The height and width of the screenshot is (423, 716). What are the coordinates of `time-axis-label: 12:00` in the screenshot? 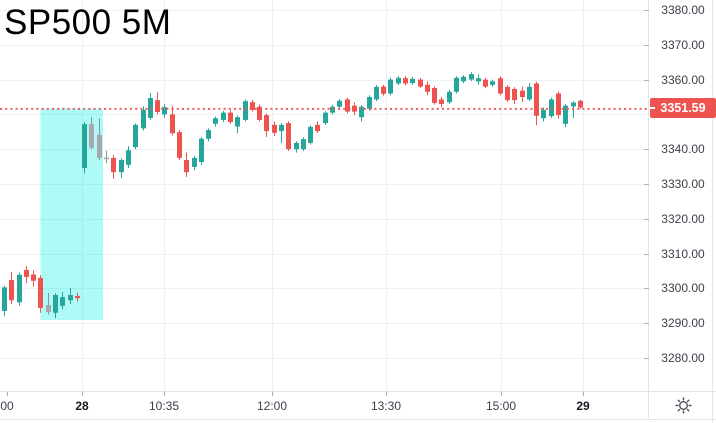 It's located at (272, 405).